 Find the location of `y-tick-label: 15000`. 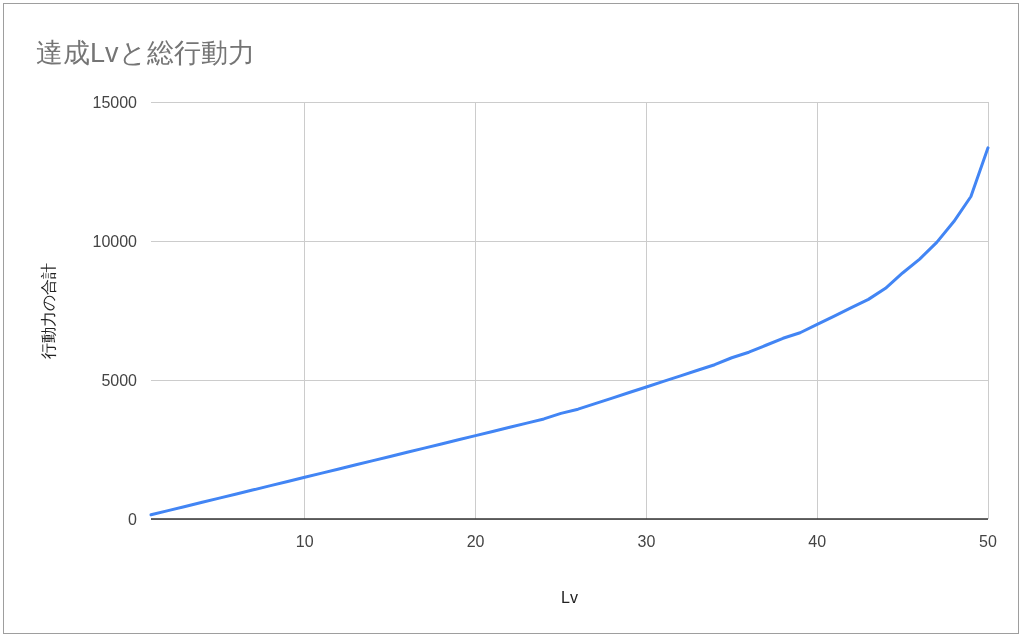

y-tick-label: 15000 is located at coordinates (115, 102).